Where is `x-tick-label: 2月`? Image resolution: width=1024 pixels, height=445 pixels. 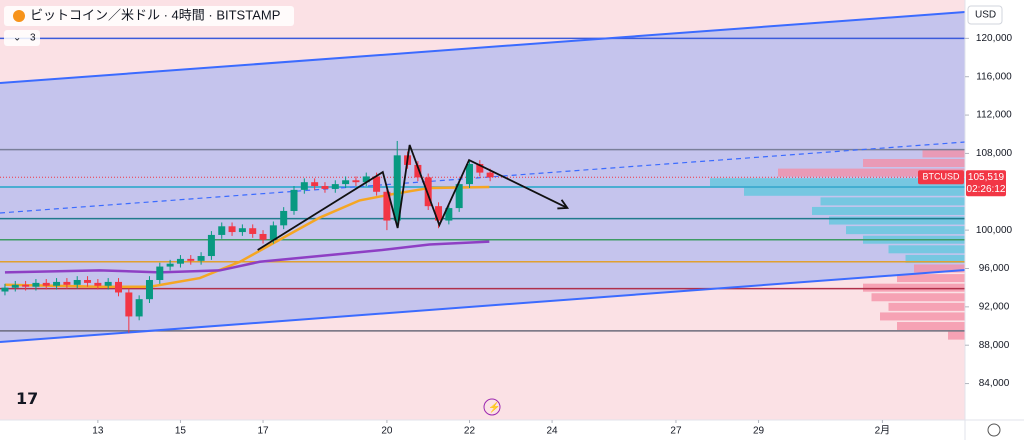 x-tick-label: 2月 is located at coordinates (883, 431).